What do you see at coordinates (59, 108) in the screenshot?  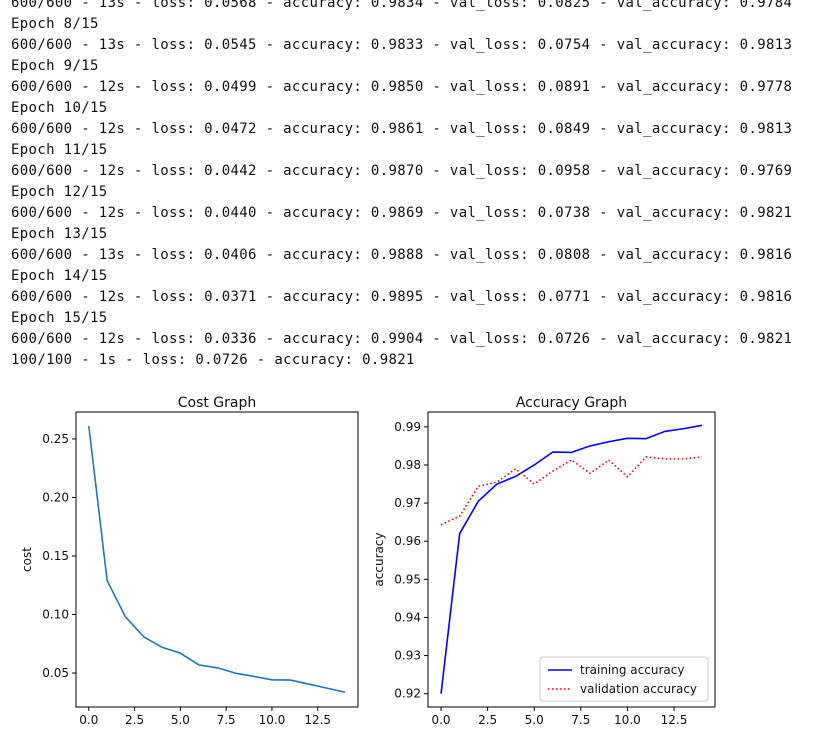 I see `epoch-line: Epoch 10/15` at bounding box center [59, 108].